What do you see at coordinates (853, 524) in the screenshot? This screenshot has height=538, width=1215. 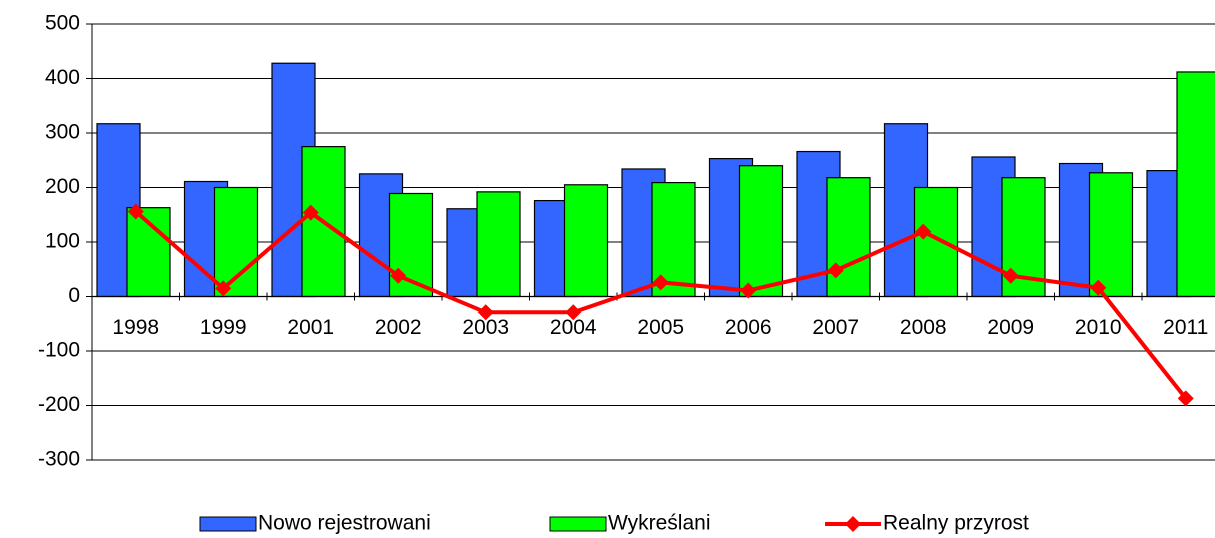 I see `legend-marker` at bounding box center [853, 524].